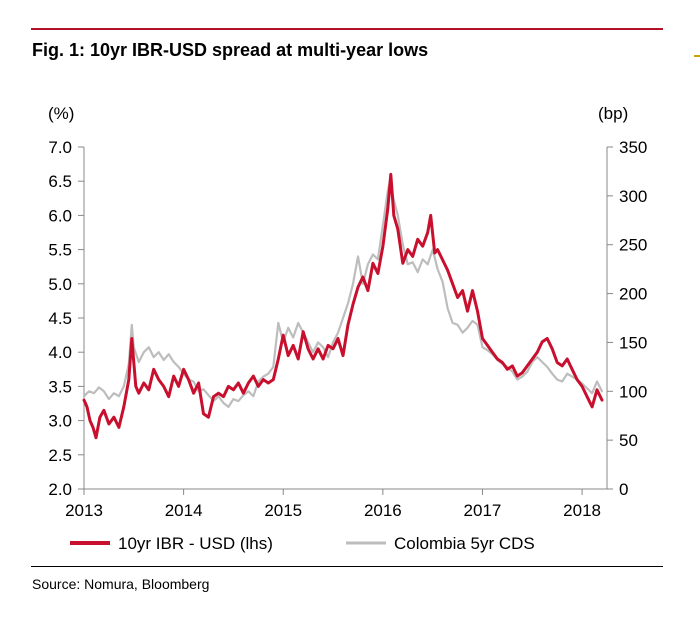 The width and height of the screenshot is (700, 624). What do you see at coordinates (60, 250) in the screenshot?
I see `left-tick-label: 5.5` at bounding box center [60, 250].